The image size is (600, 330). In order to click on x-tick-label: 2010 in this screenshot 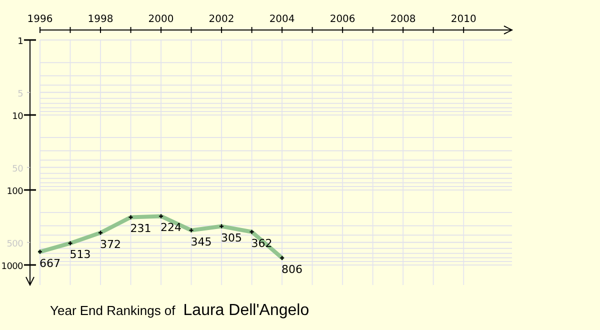, I will do `click(463, 19)`.